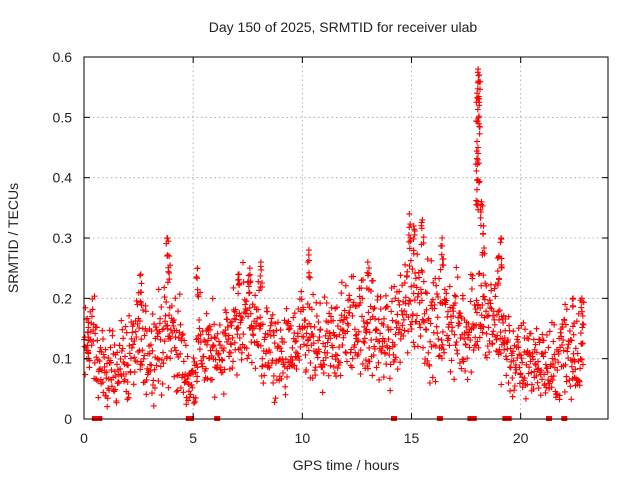 This screenshot has height=480, width=640. Describe the element at coordinates (304, 438) in the screenshot. I see `x-tick-labels: 0 5 10 15 20` at that location.